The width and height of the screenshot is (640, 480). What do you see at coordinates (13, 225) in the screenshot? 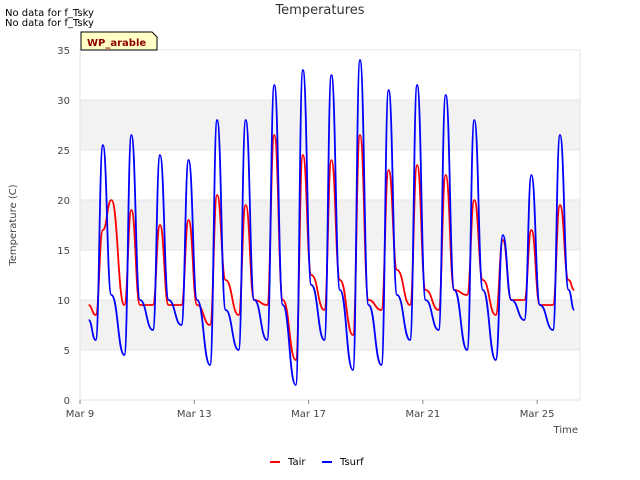
I see `y-axis-label: Temperature (C)` at bounding box center [13, 225].